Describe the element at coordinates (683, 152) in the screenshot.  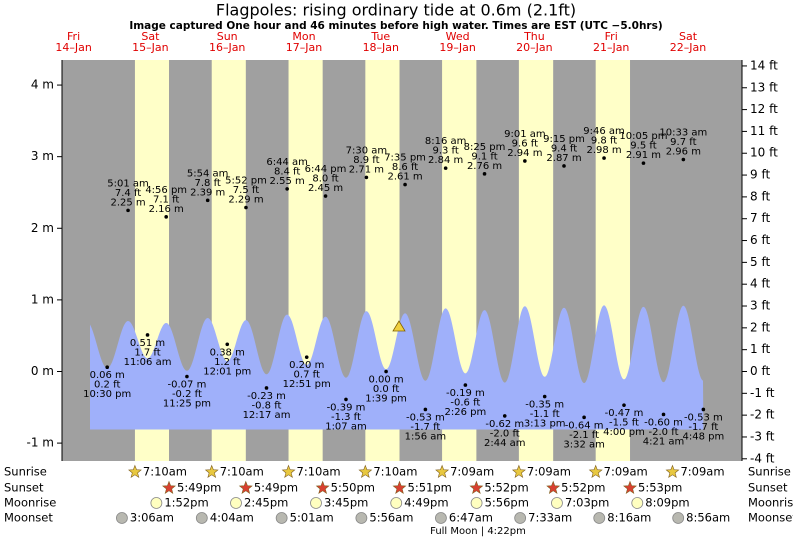
I see `tide-label: 2.96 m` at that location.